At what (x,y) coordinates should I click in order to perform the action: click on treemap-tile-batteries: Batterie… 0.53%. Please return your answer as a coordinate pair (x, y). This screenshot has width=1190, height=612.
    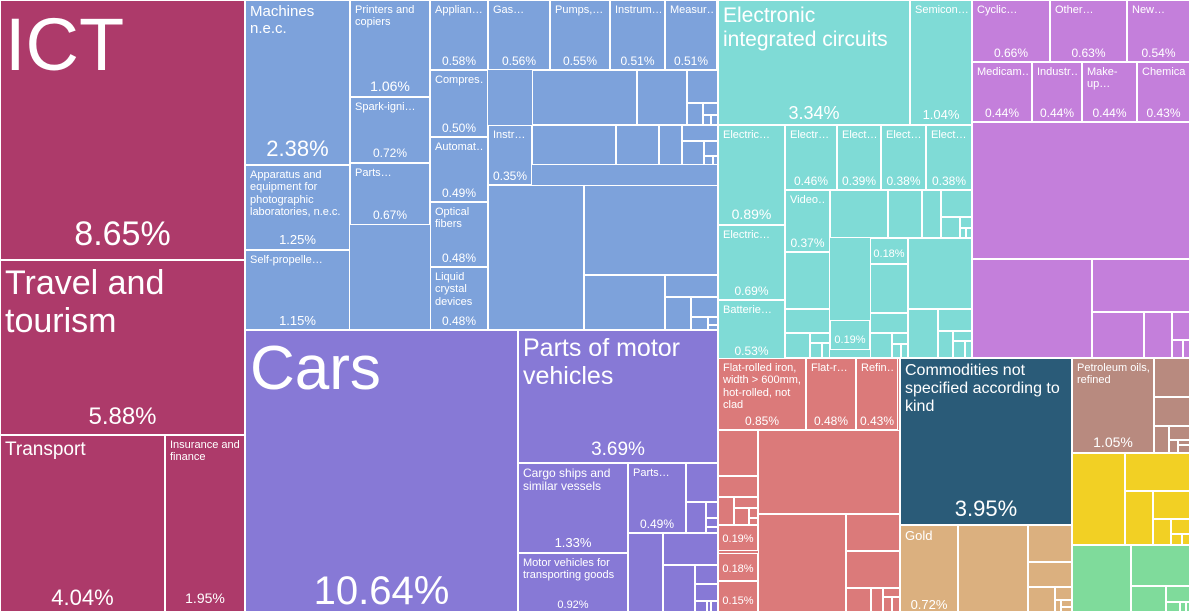
    Looking at the image, I should click on (751, 330).